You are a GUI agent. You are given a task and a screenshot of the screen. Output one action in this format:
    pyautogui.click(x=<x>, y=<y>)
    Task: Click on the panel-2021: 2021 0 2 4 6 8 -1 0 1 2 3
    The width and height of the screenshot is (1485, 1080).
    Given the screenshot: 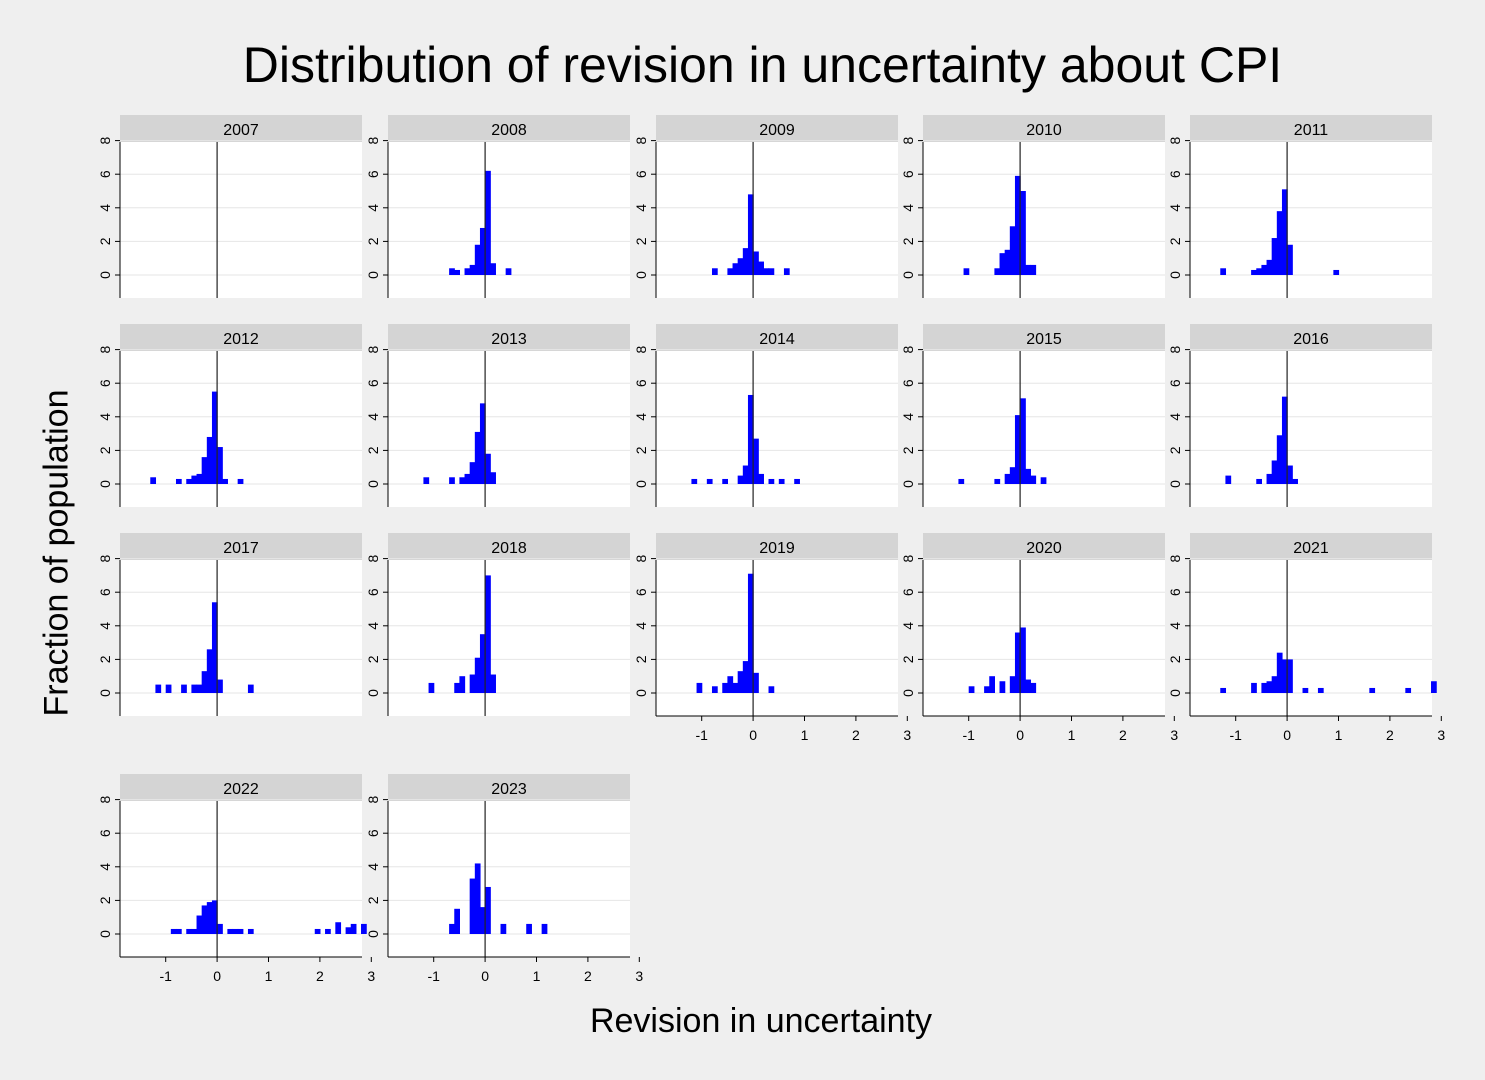 What is the action you would take?
    pyautogui.click(x=1306, y=638)
    